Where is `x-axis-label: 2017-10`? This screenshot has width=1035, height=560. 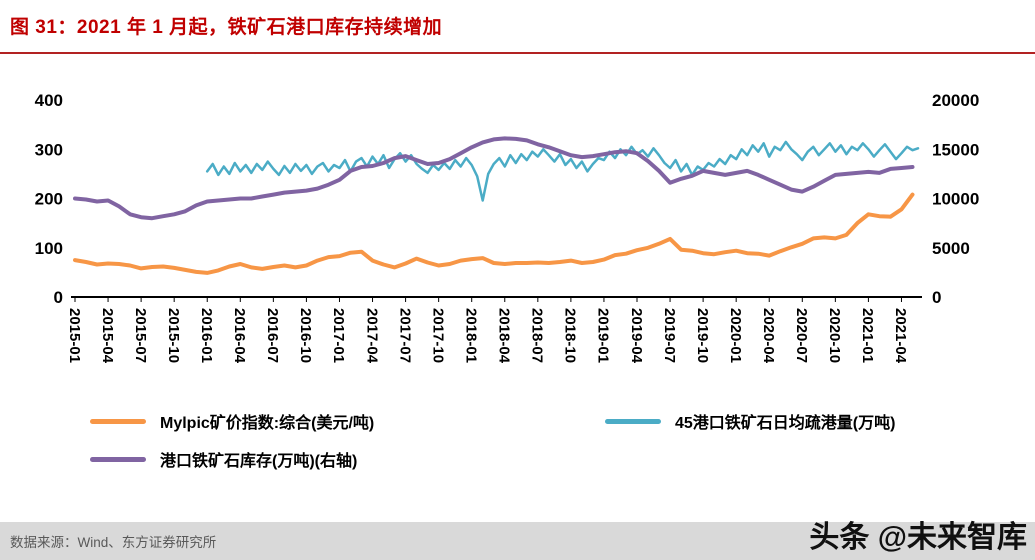 x-axis-label: 2017-10 is located at coordinates (437, 335).